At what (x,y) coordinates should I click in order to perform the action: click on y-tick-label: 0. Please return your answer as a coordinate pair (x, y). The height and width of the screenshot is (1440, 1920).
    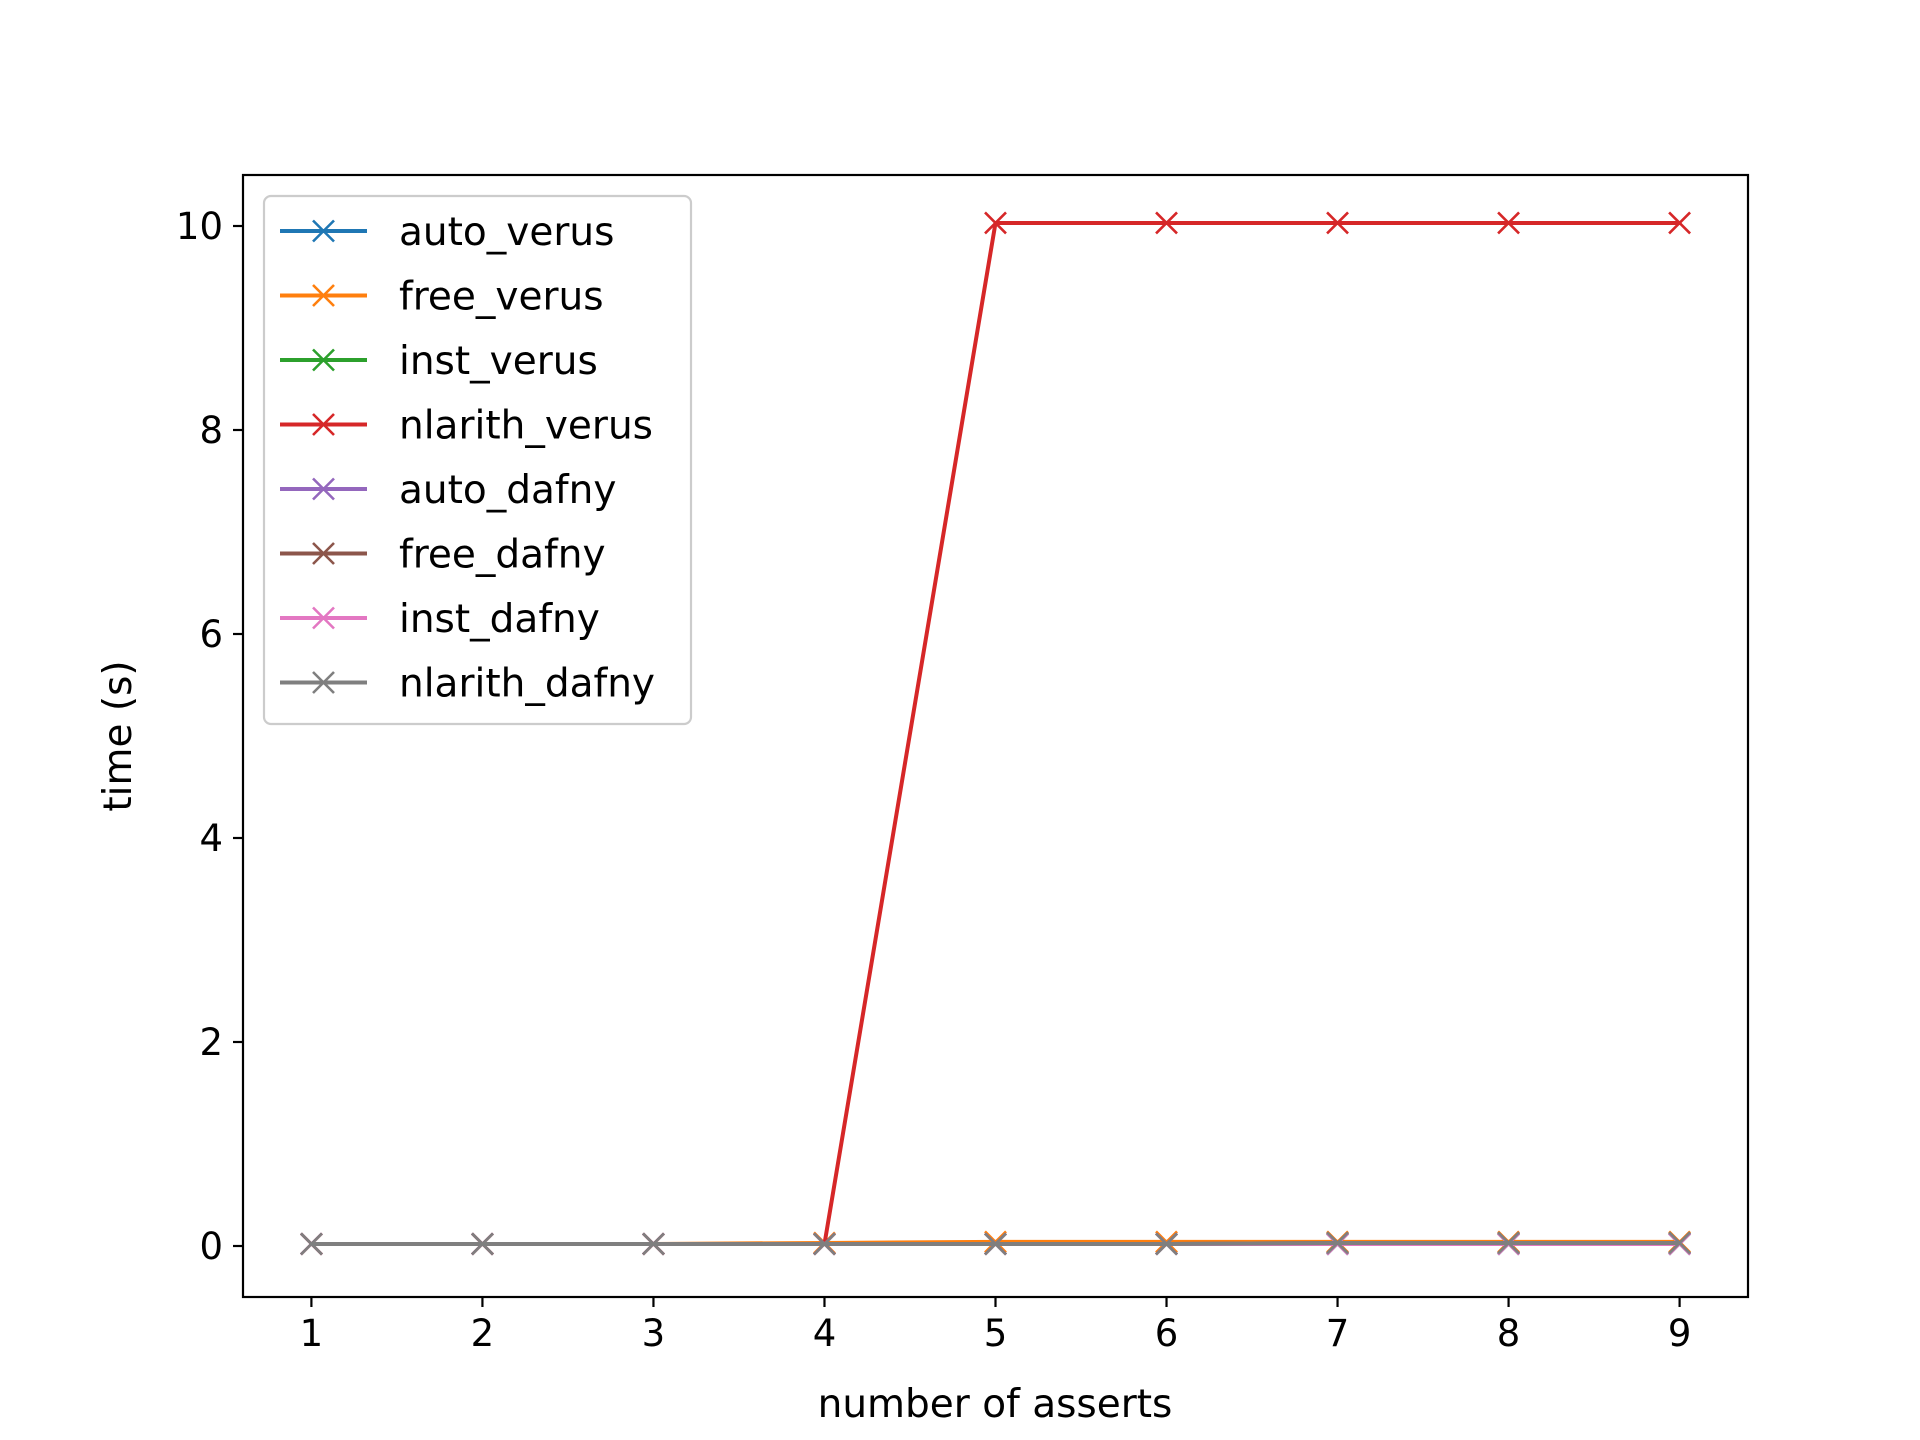
    Looking at the image, I should click on (211, 1246).